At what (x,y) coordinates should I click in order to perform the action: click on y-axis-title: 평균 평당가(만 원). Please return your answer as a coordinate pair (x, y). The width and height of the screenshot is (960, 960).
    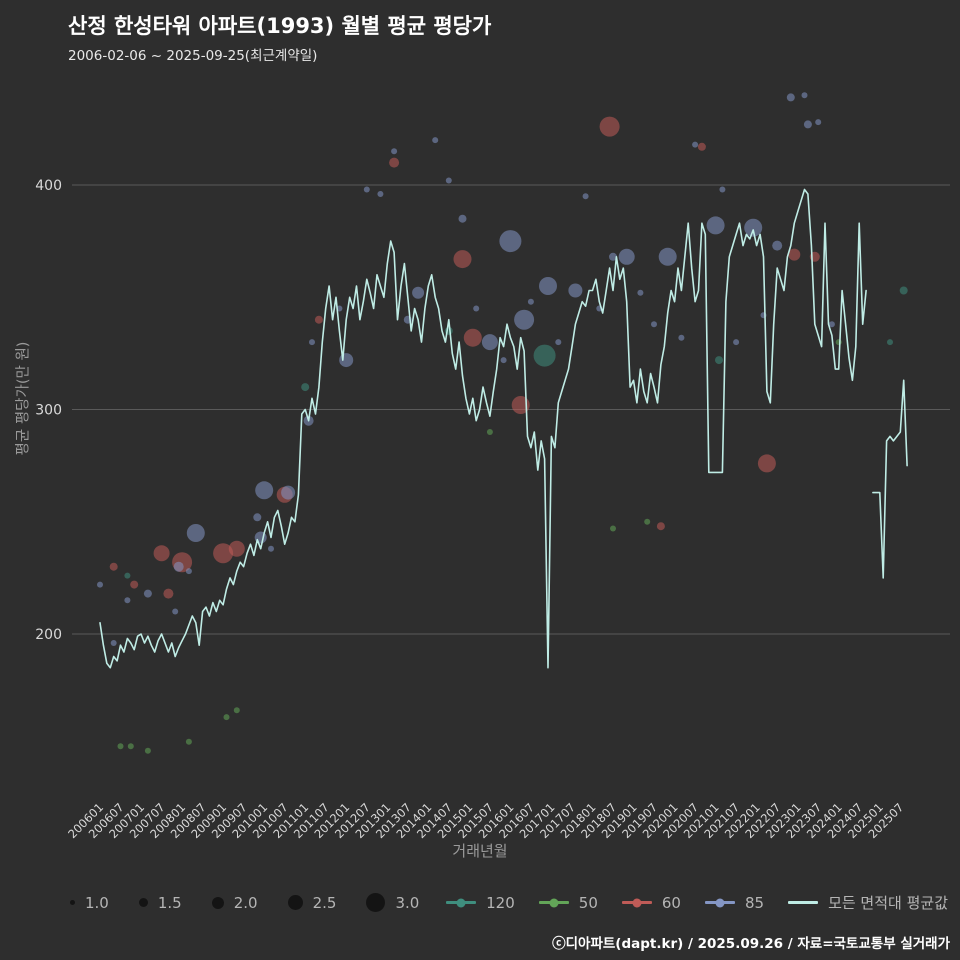
    Looking at the image, I should click on (23, 398).